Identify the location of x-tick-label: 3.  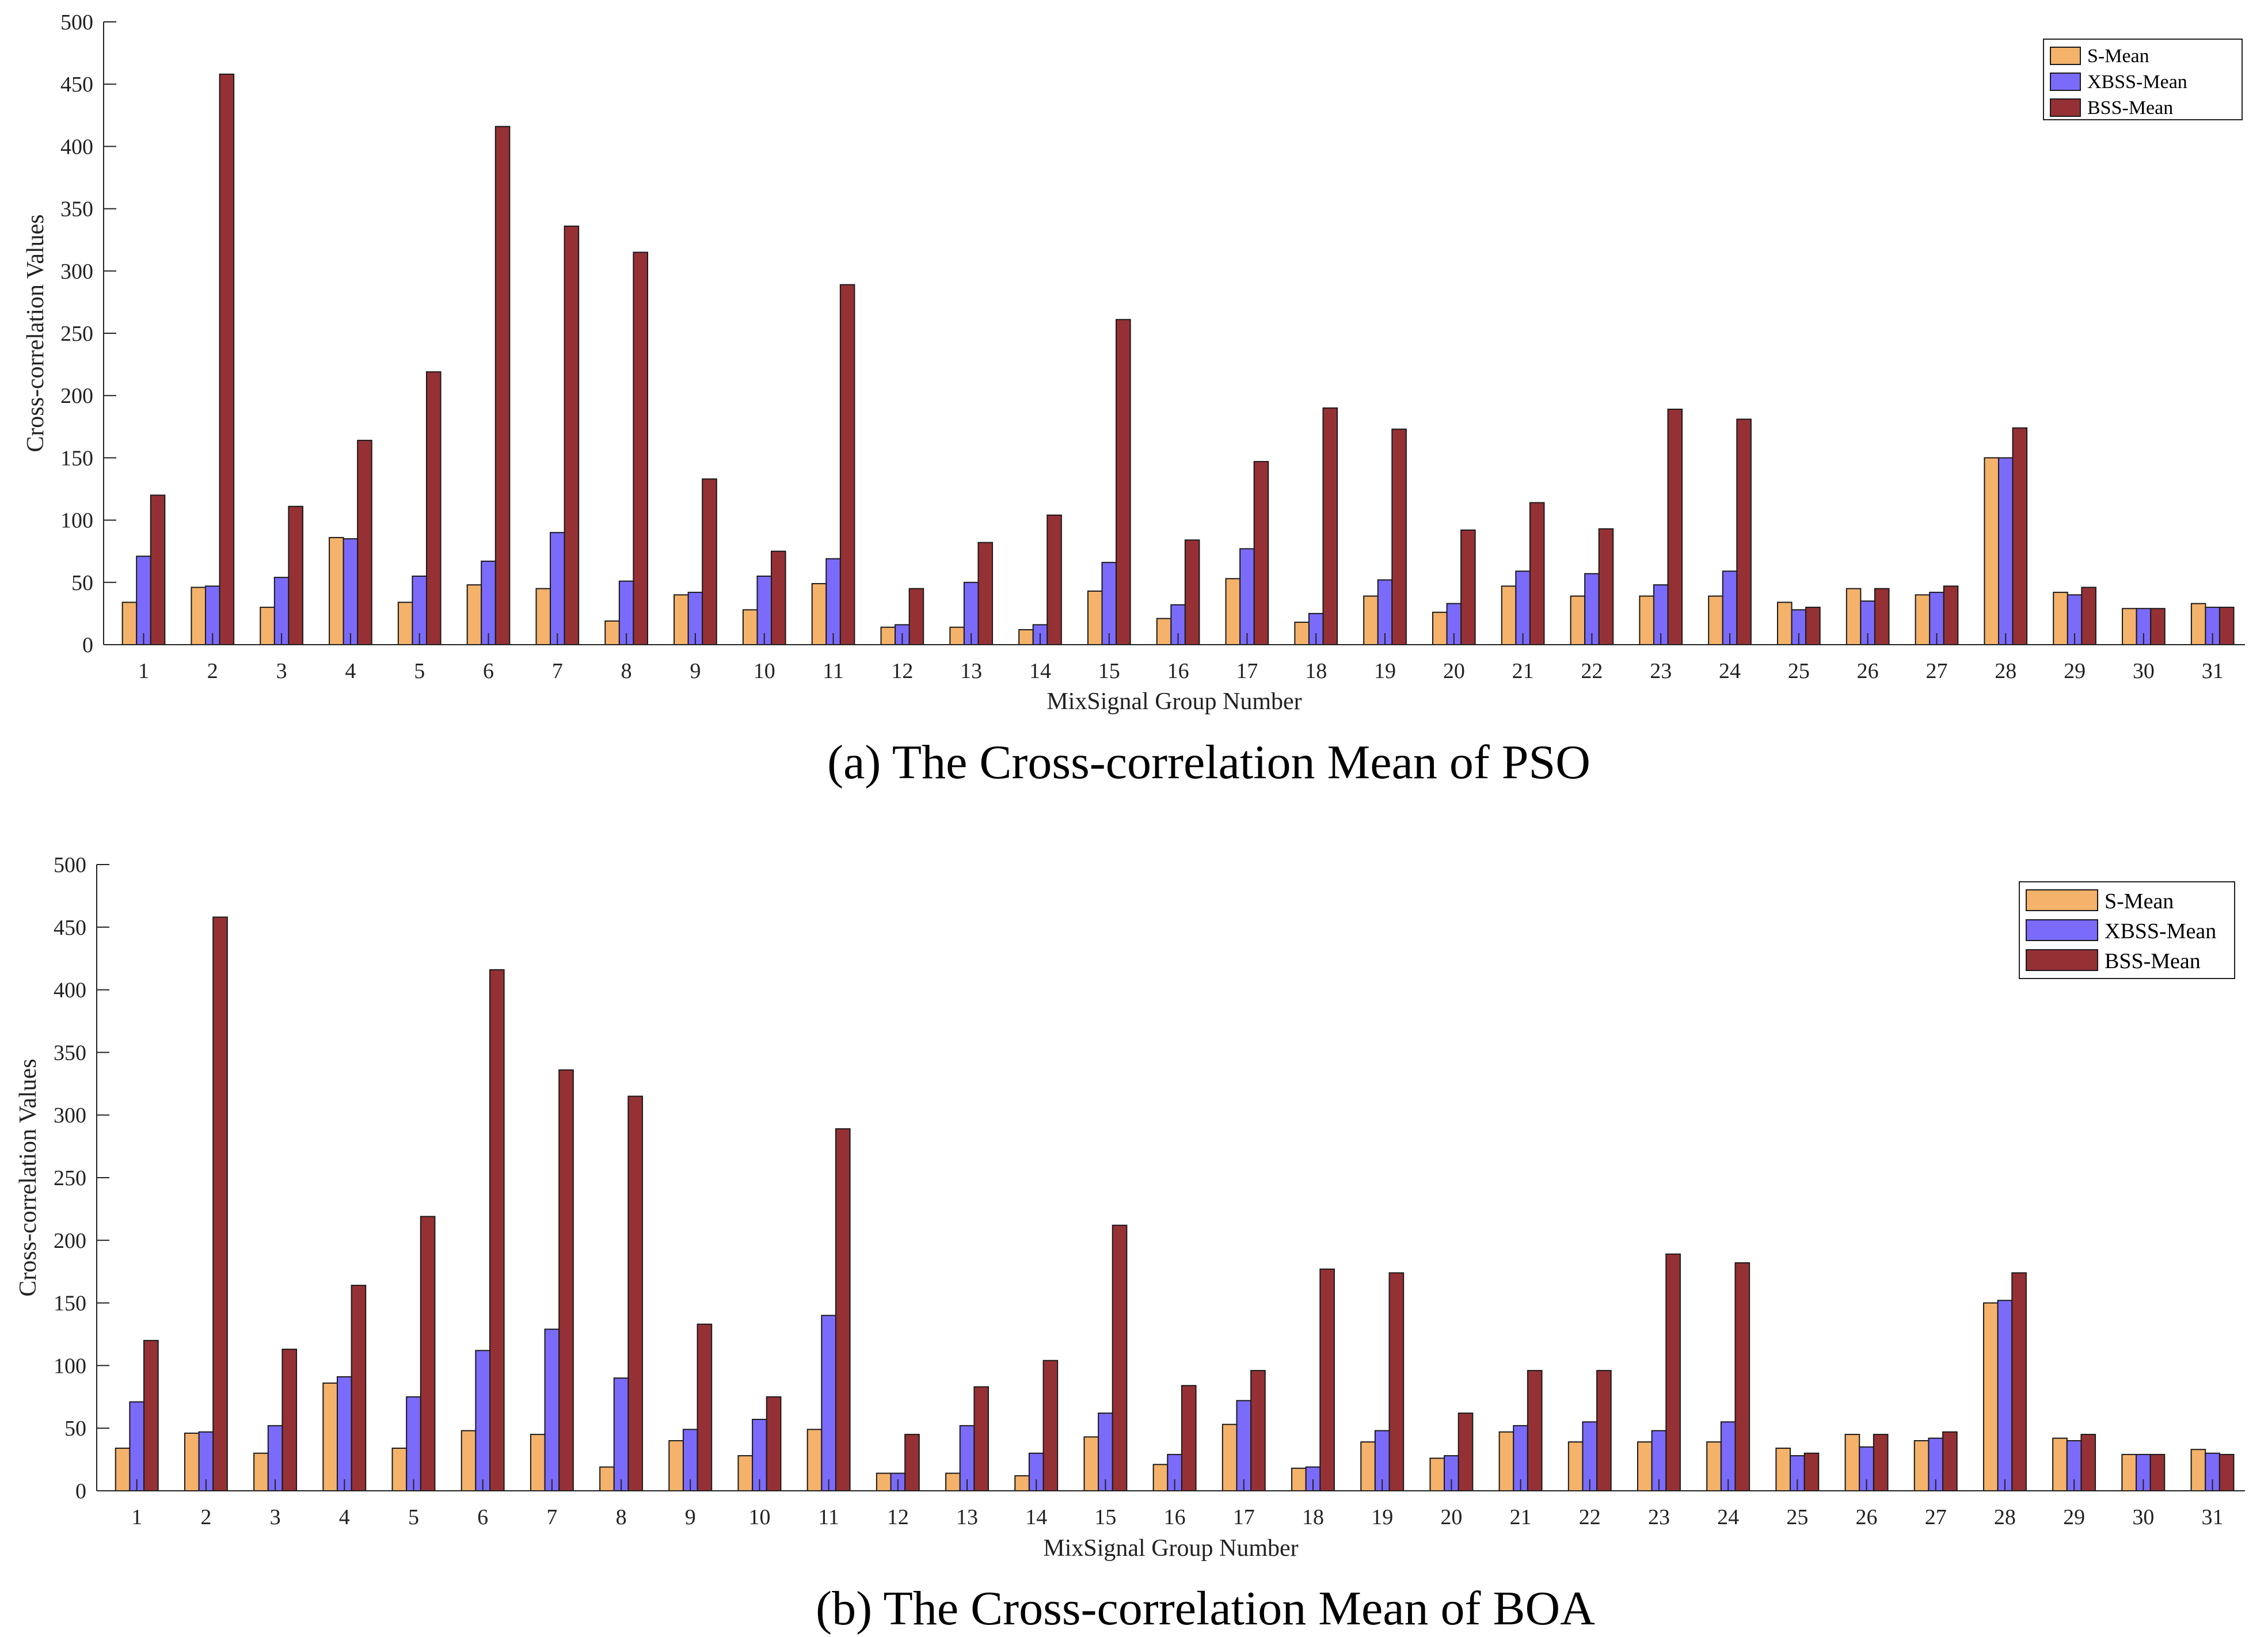
(281, 671).